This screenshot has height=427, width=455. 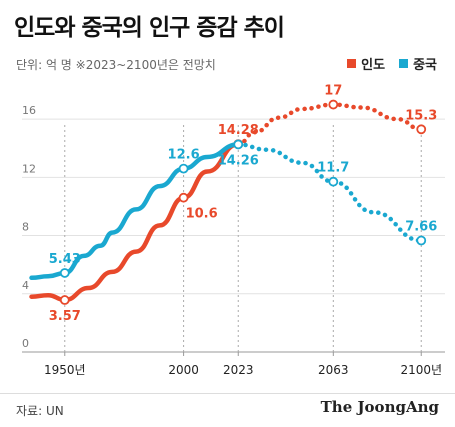 I want to click on legend: 인도 중국, so click(x=392, y=63).